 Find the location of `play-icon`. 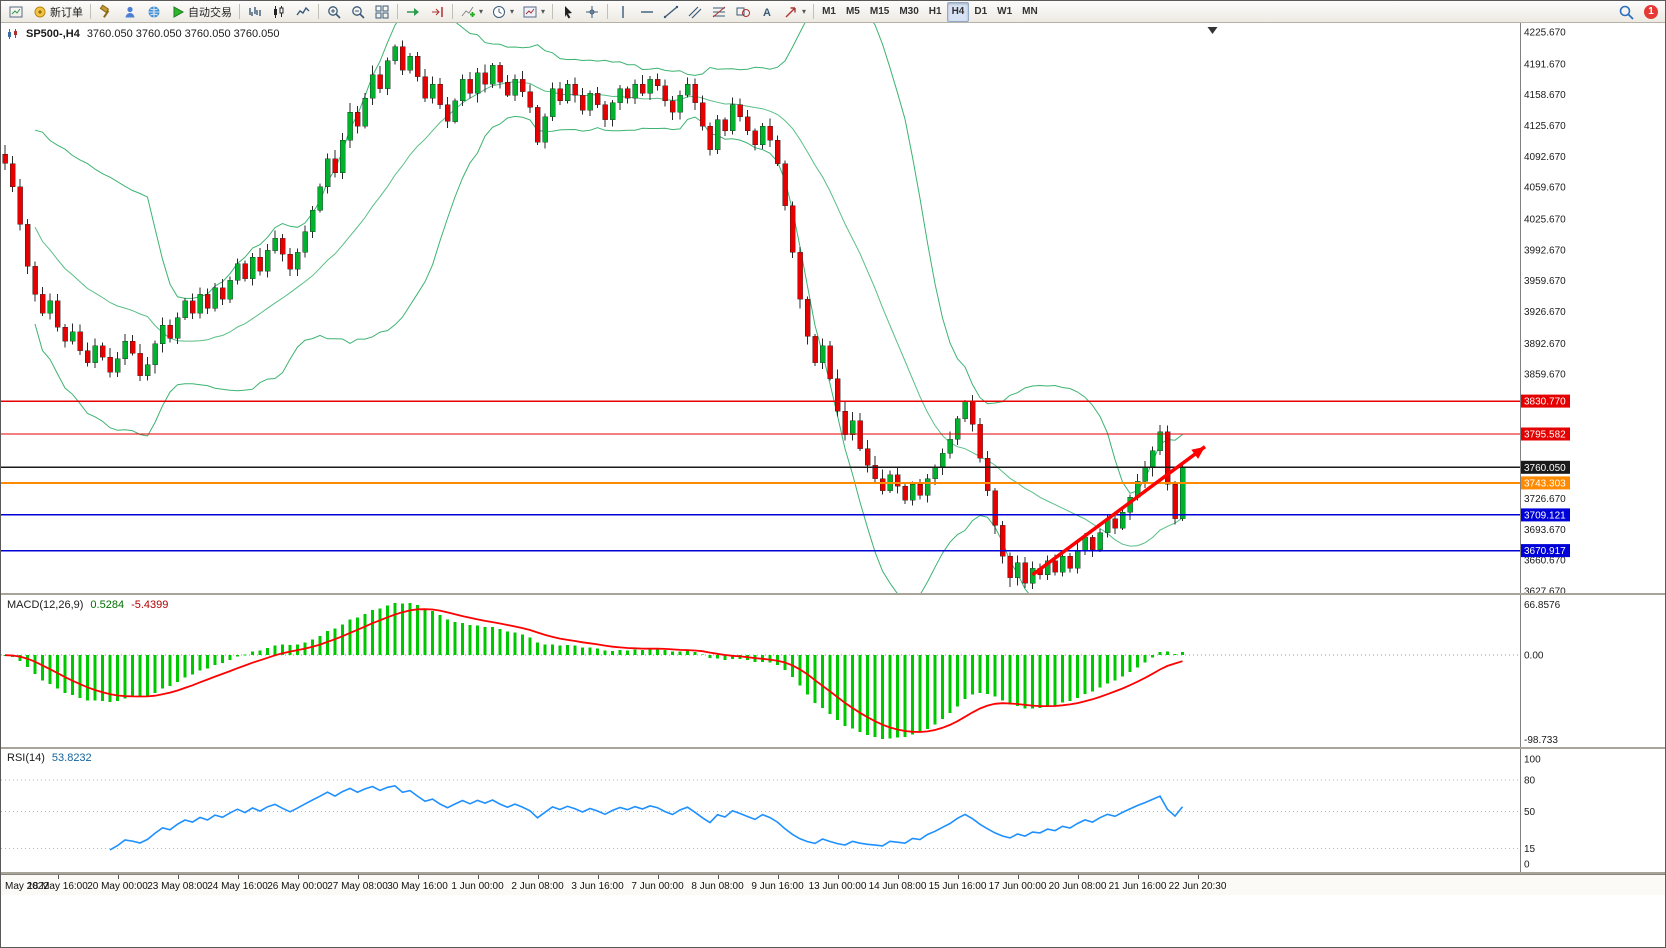

play-icon is located at coordinates (179, 11).